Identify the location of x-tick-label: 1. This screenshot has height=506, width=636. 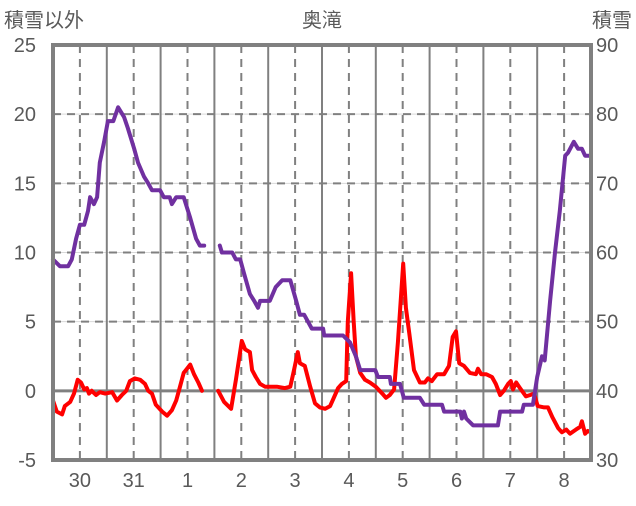
(187, 481).